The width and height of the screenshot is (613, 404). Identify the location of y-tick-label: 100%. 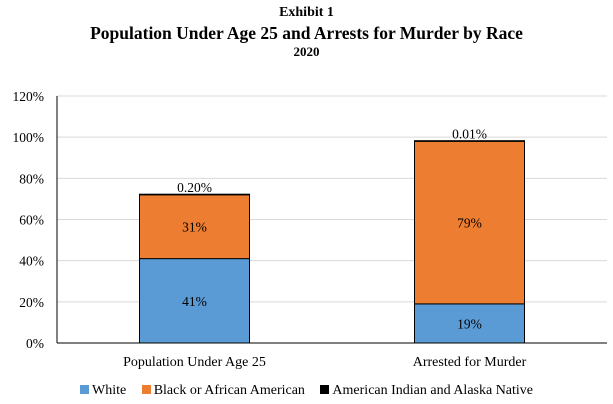
(29, 137).